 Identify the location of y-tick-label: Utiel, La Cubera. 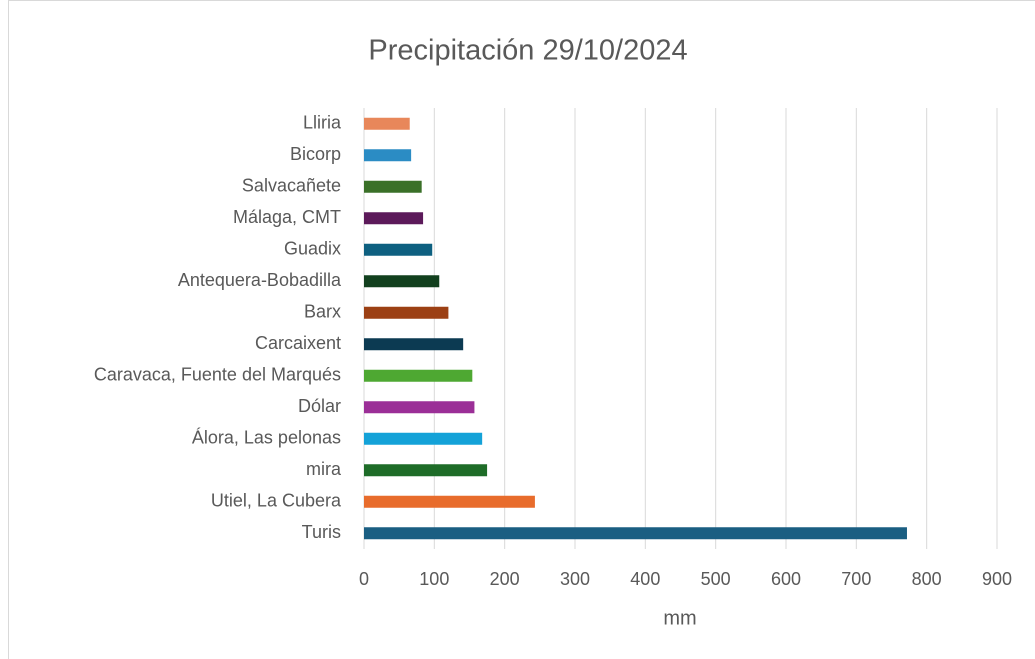
(276, 501).